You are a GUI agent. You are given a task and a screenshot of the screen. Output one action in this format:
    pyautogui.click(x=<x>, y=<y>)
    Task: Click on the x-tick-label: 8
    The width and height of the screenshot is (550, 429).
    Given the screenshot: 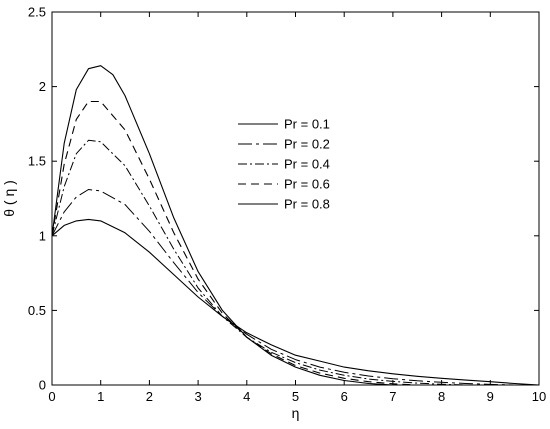 What is the action you would take?
    pyautogui.click(x=441, y=396)
    